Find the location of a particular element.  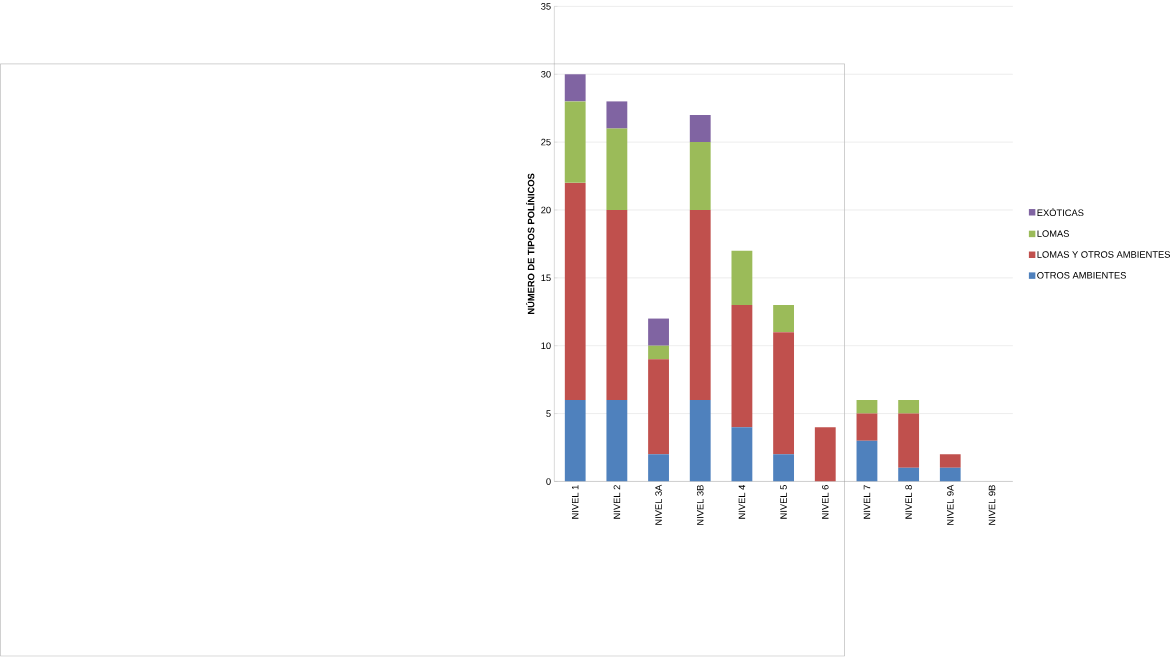

y-tick-label: 5 is located at coordinates (548, 414).